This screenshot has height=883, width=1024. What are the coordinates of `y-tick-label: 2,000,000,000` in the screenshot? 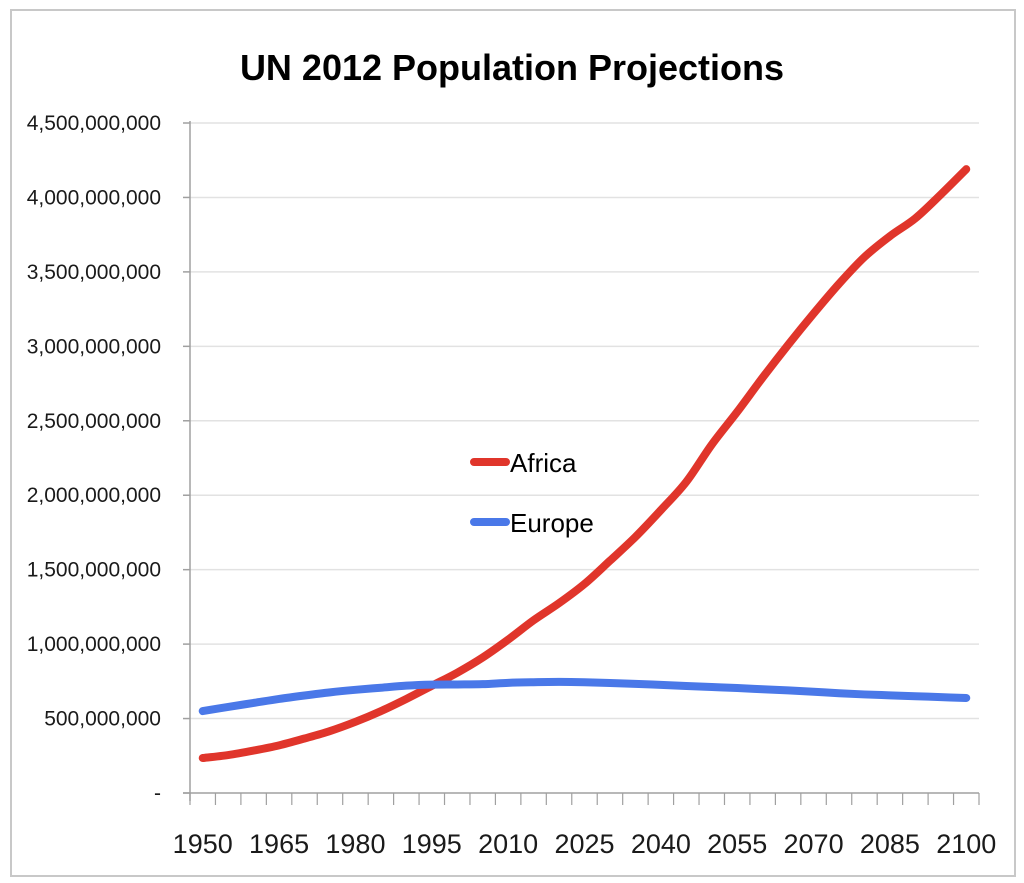 It's located at (94, 495).